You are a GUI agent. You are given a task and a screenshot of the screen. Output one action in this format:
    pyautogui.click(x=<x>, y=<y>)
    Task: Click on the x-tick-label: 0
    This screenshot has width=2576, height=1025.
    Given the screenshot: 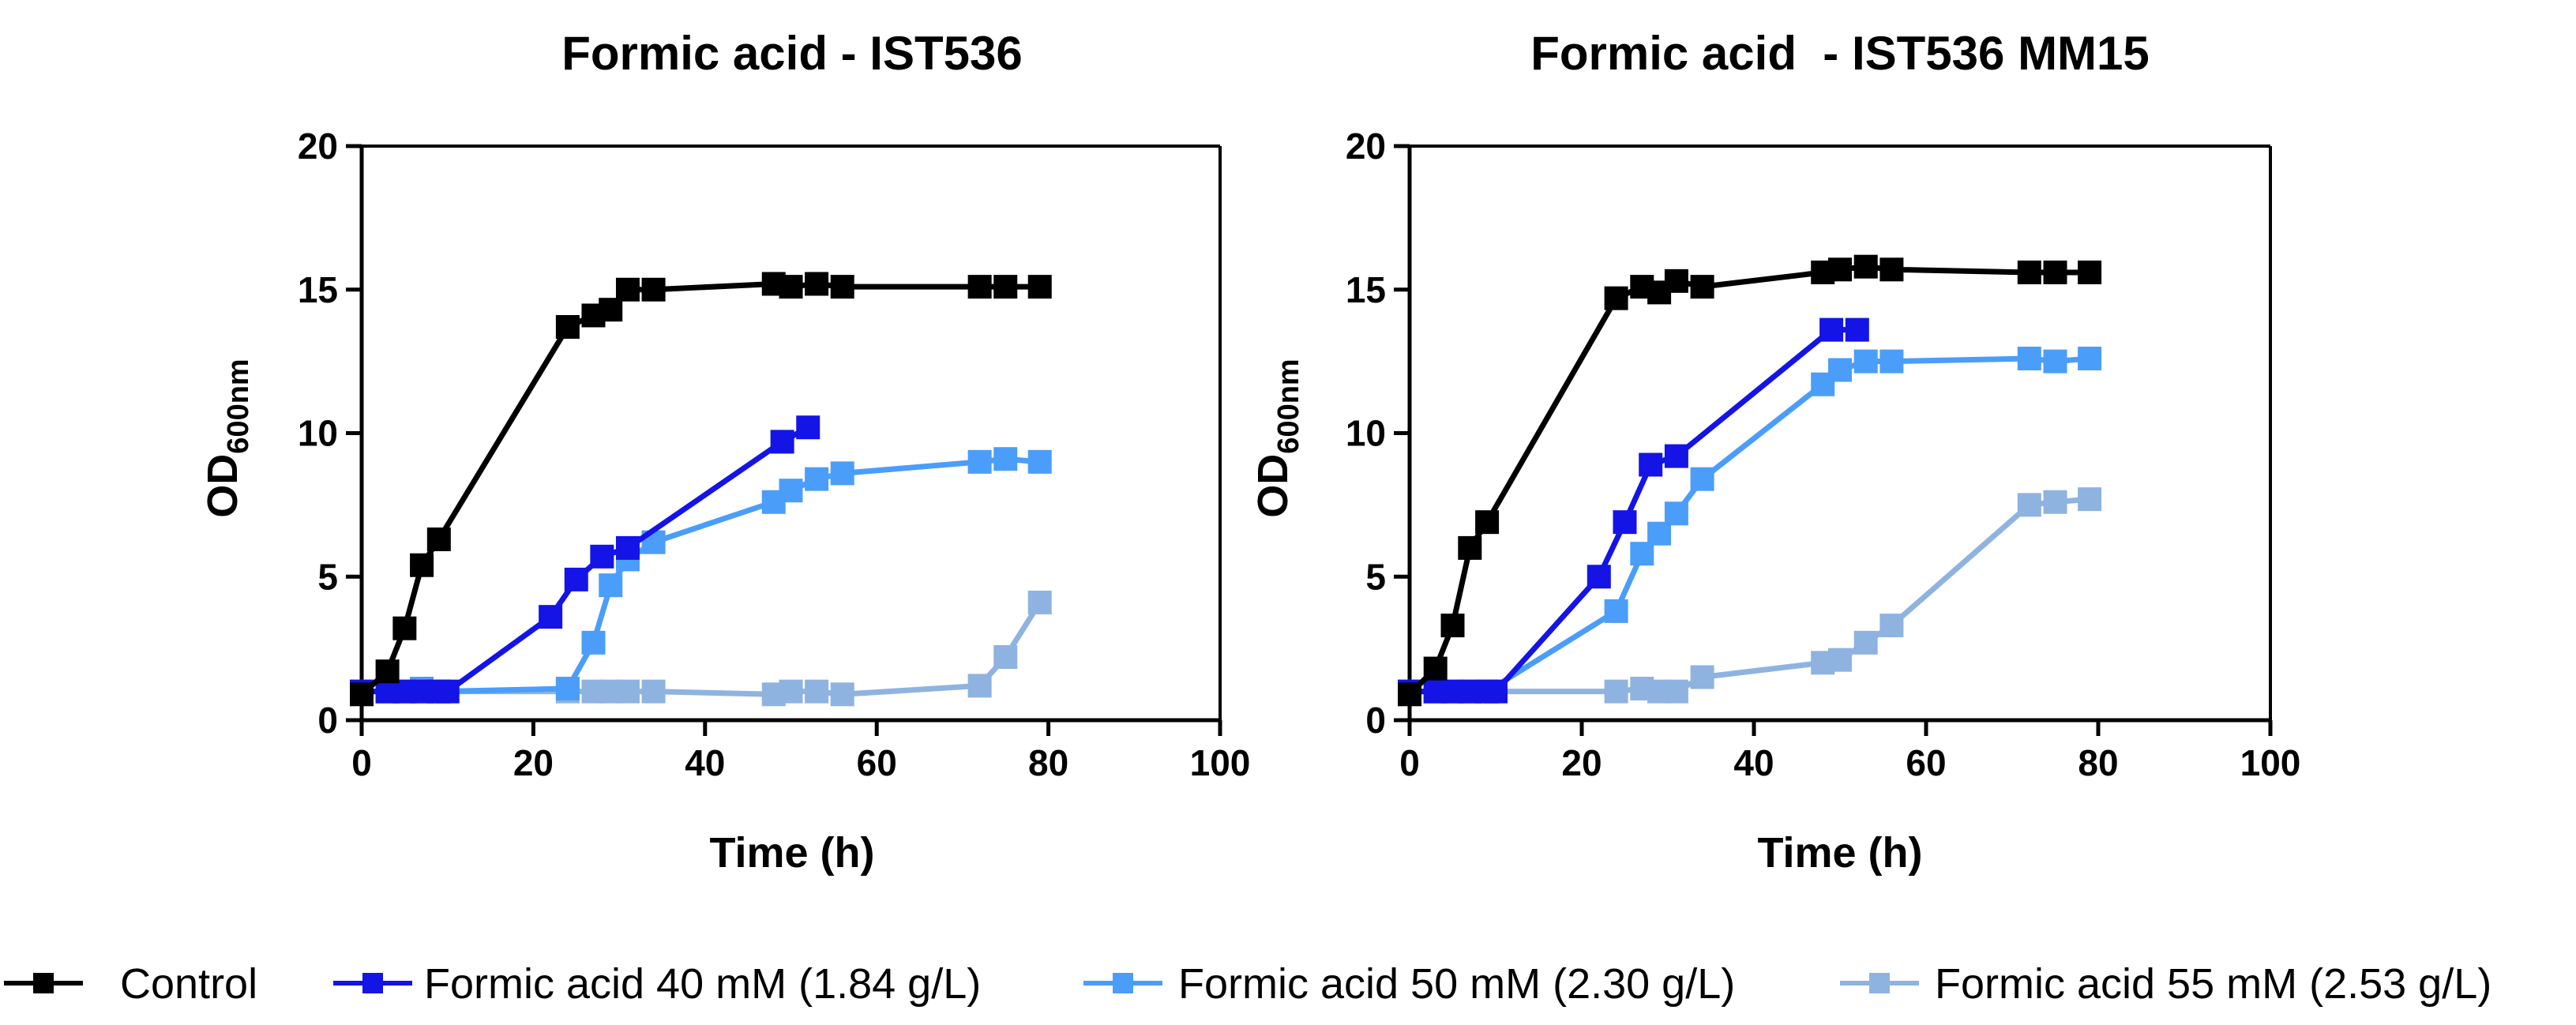 What is the action you would take?
    pyautogui.click(x=361, y=763)
    